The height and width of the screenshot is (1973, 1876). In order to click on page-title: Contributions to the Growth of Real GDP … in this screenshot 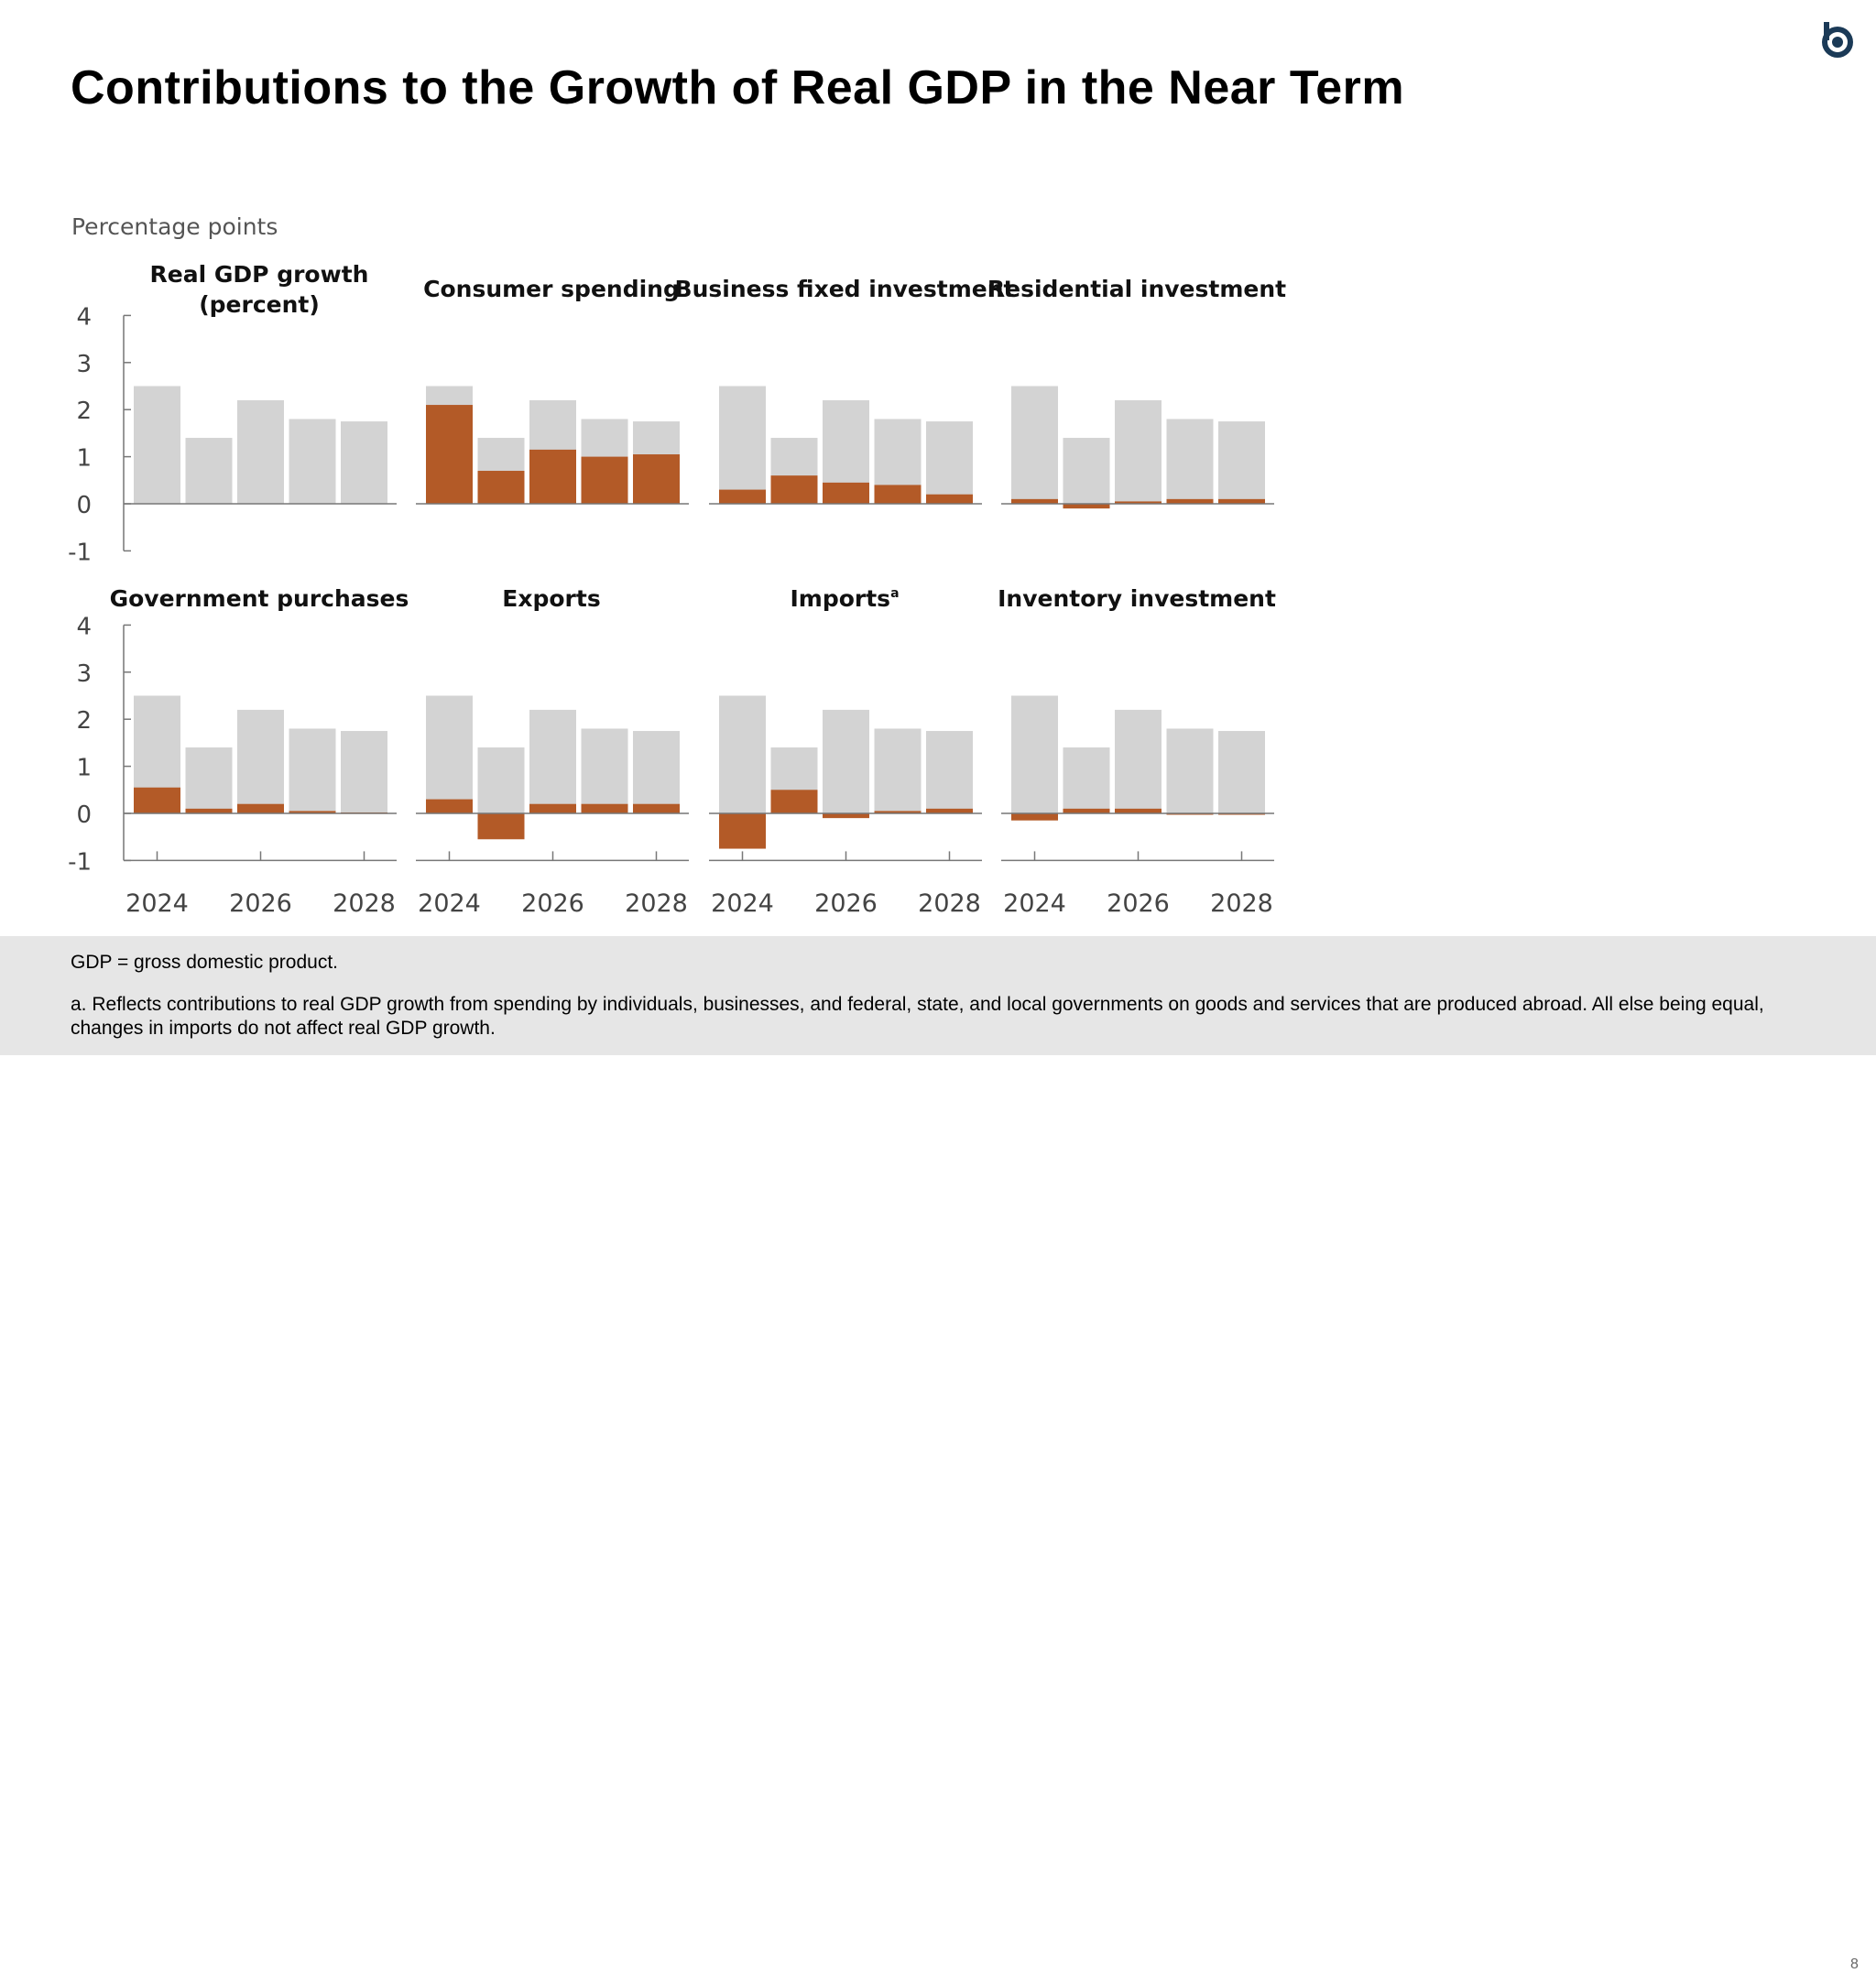, I will do `click(738, 88)`.